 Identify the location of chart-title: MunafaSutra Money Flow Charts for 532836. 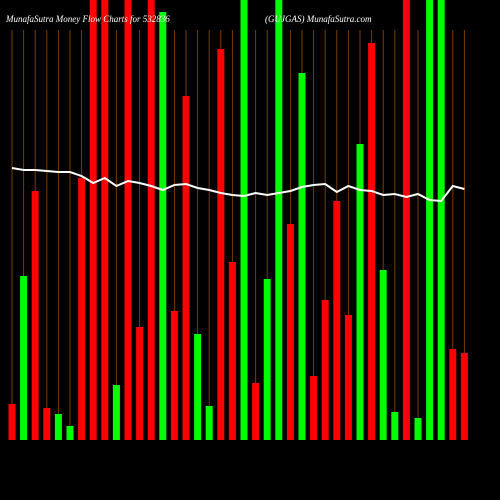
(87, 19).